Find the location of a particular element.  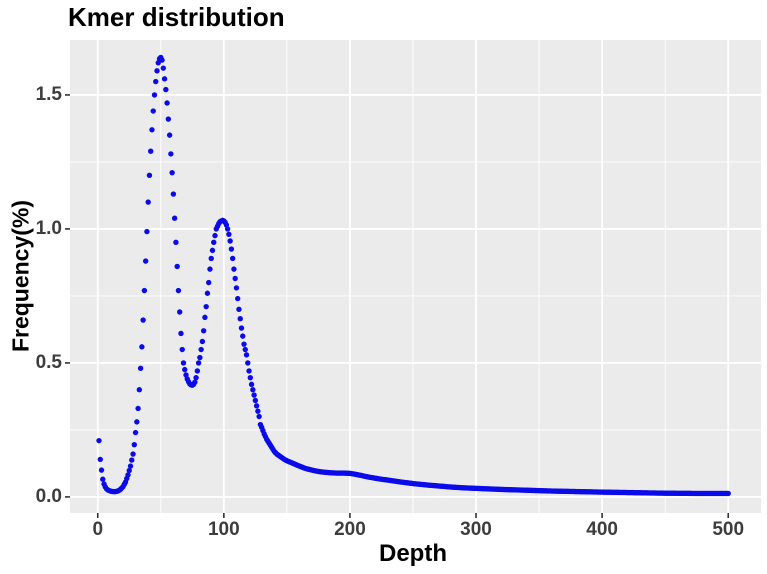

y-tick-label: 0.5 is located at coordinates (48, 362).